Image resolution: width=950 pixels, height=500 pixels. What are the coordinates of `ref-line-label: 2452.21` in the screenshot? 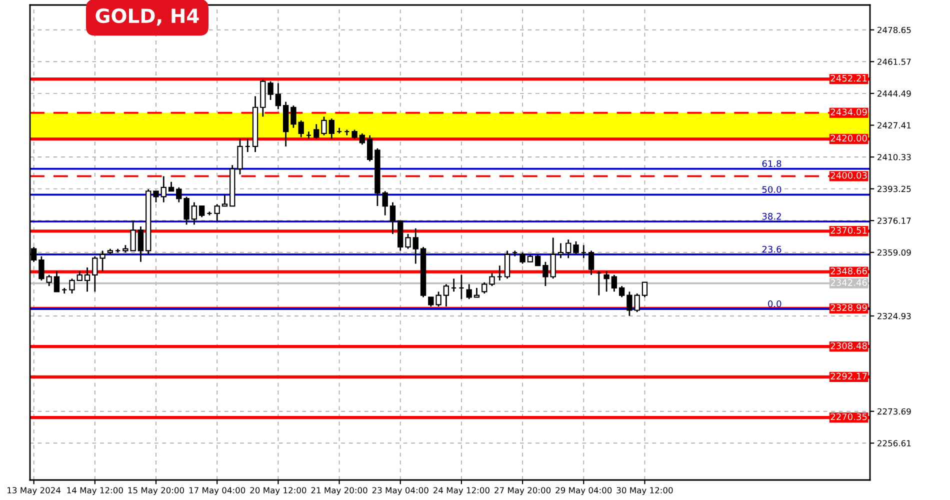 It's located at (848, 78).